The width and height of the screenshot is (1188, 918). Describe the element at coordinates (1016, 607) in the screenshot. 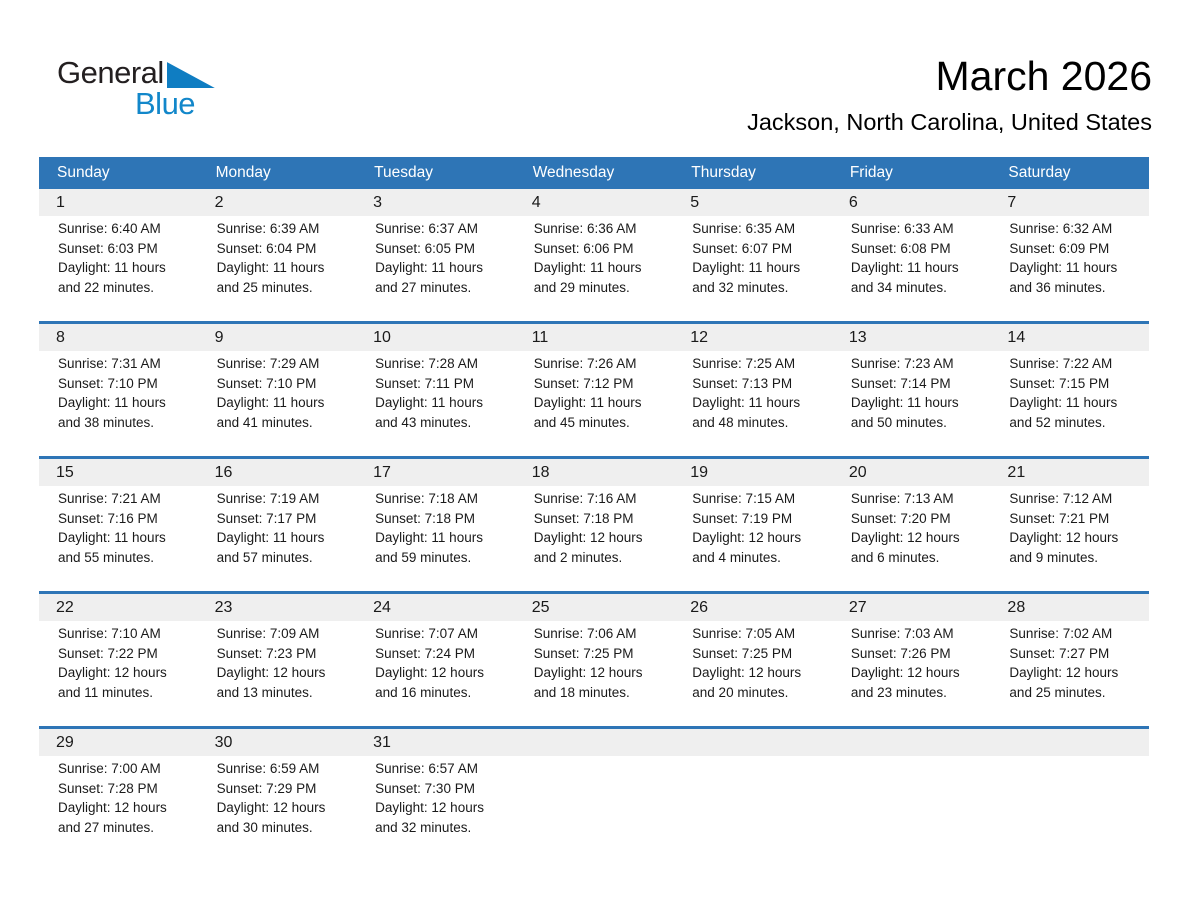

I see `day-number: 28` at that location.